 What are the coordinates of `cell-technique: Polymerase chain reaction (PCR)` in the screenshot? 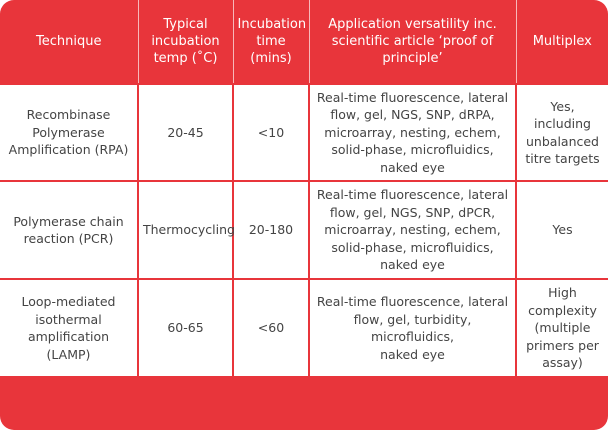 It's located at (69, 229).